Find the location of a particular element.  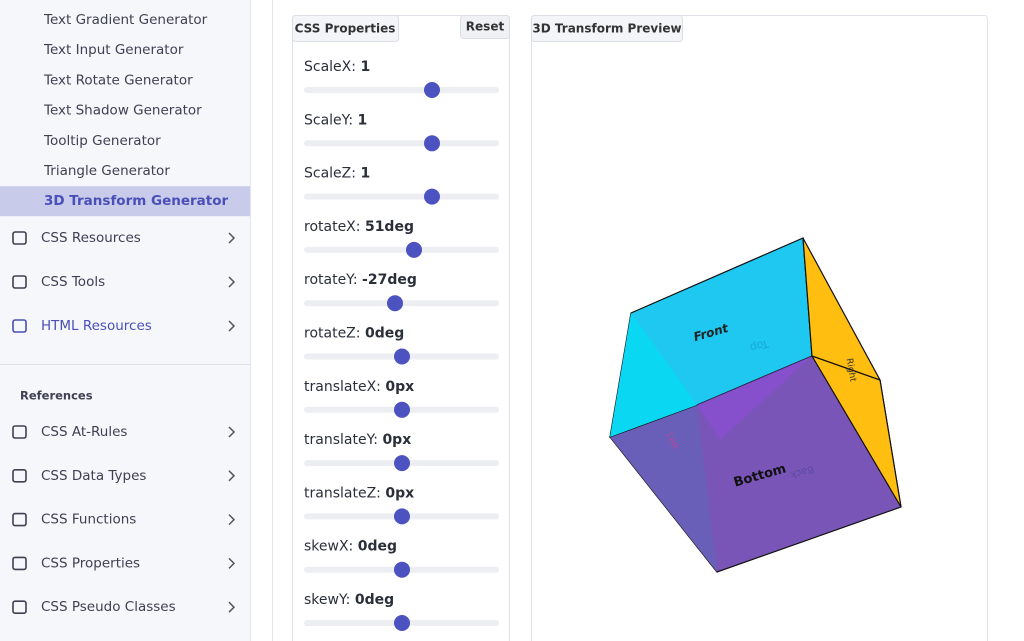

control-label: ScaleZ: 1 is located at coordinates (337, 174).